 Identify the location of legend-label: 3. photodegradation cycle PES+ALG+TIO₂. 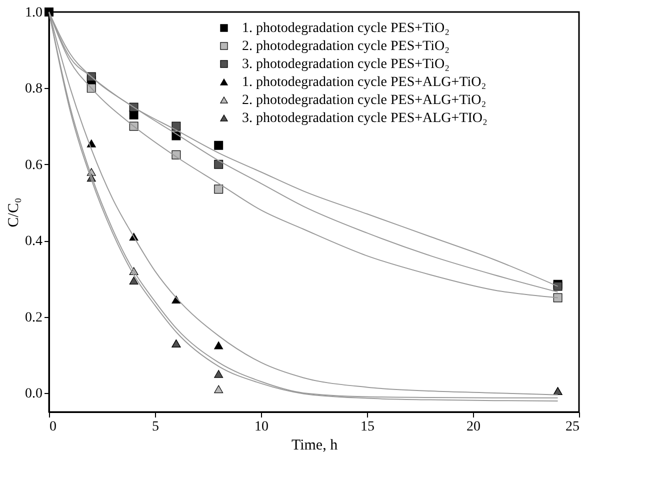
(365, 118).